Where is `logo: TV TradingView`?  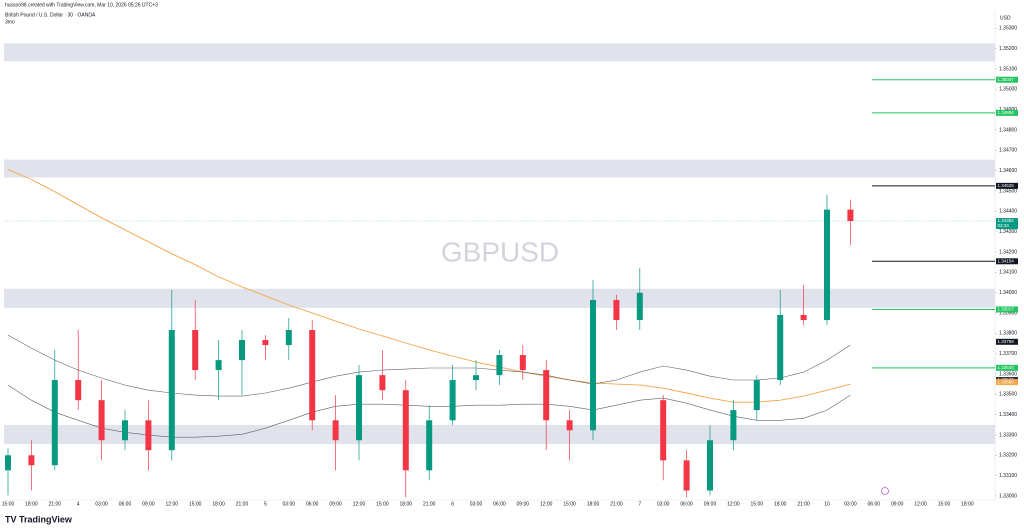
logo: TV TradingView is located at coordinates (39, 519).